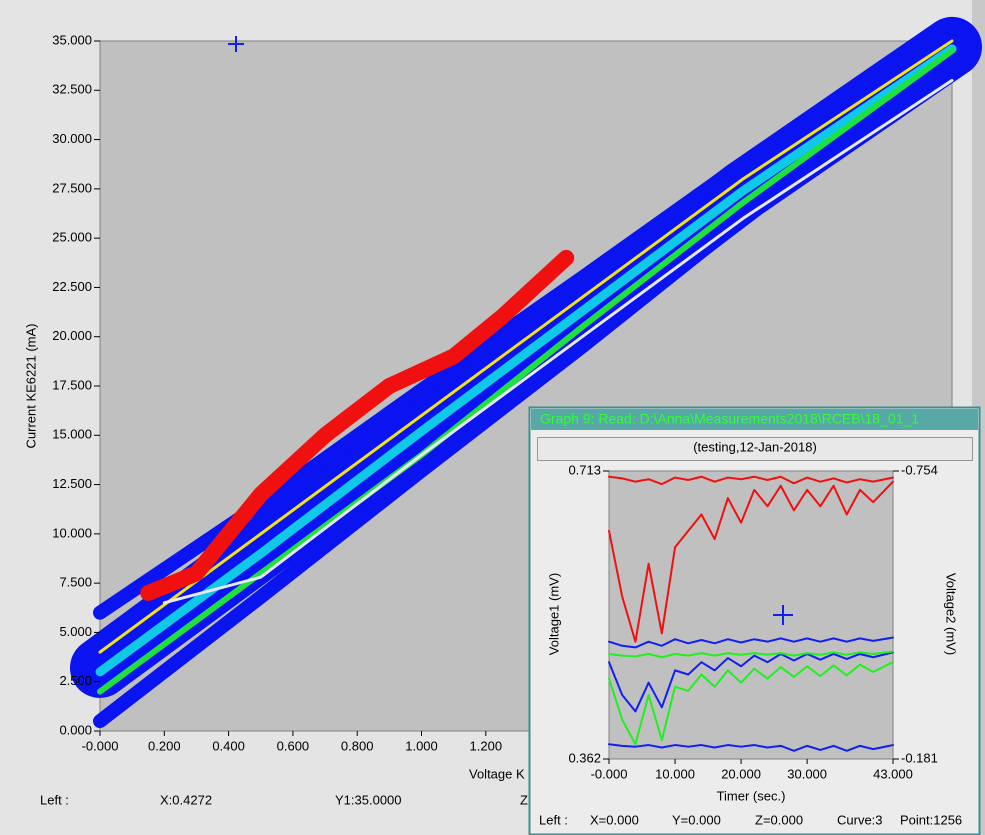  Describe the element at coordinates (584, 469) in the screenshot. I see `y-tick-label: 0.713` at that location.